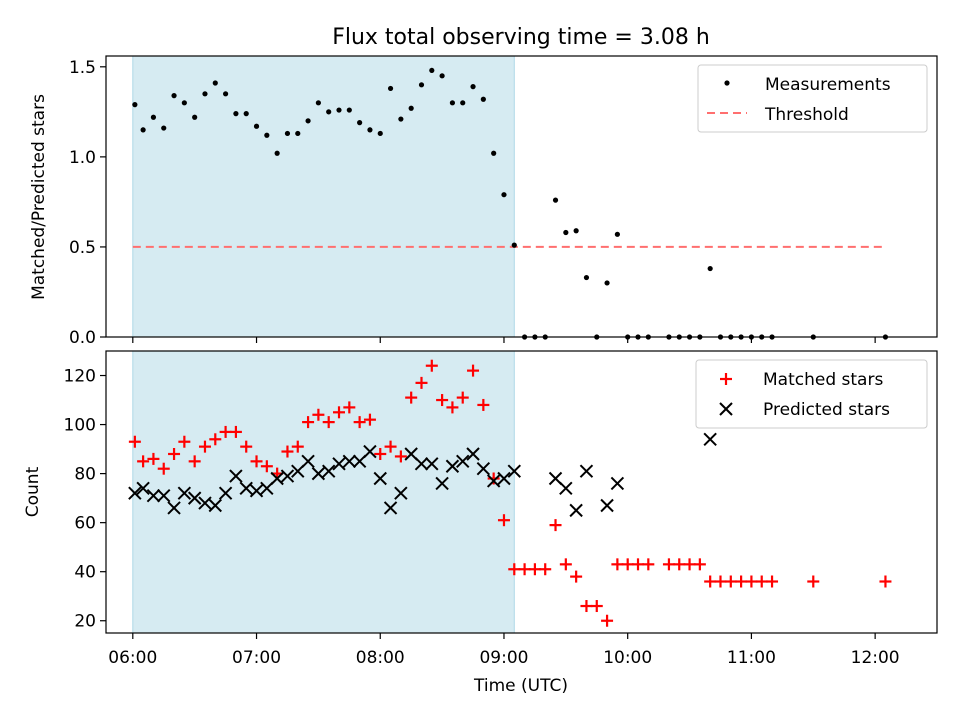 The image size is (960, 720). What do you see at coordinates (727, 83) in the screenshot?
I see `legend-measurements-marker` at bounding box center [727, 83].